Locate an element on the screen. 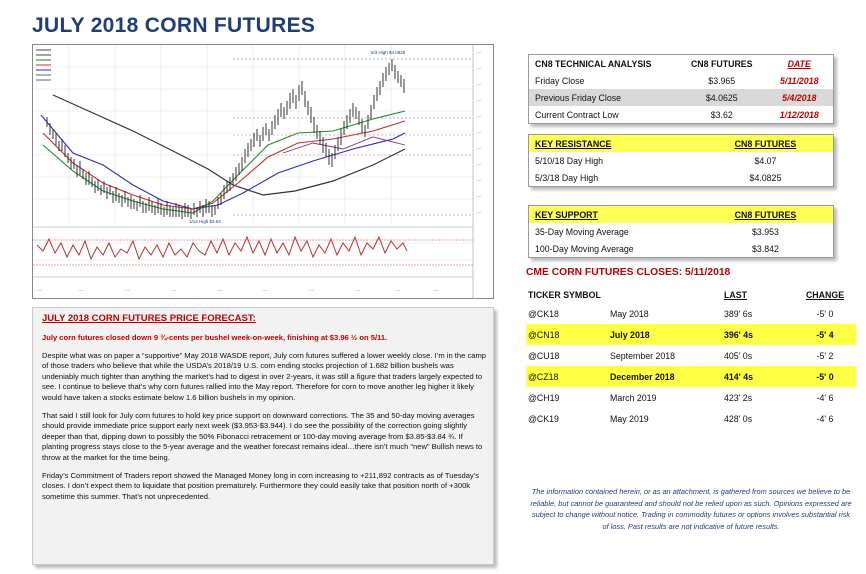  table-row: Friday Close $3.965 5/11/2018 is located at coordinates (681, 80).